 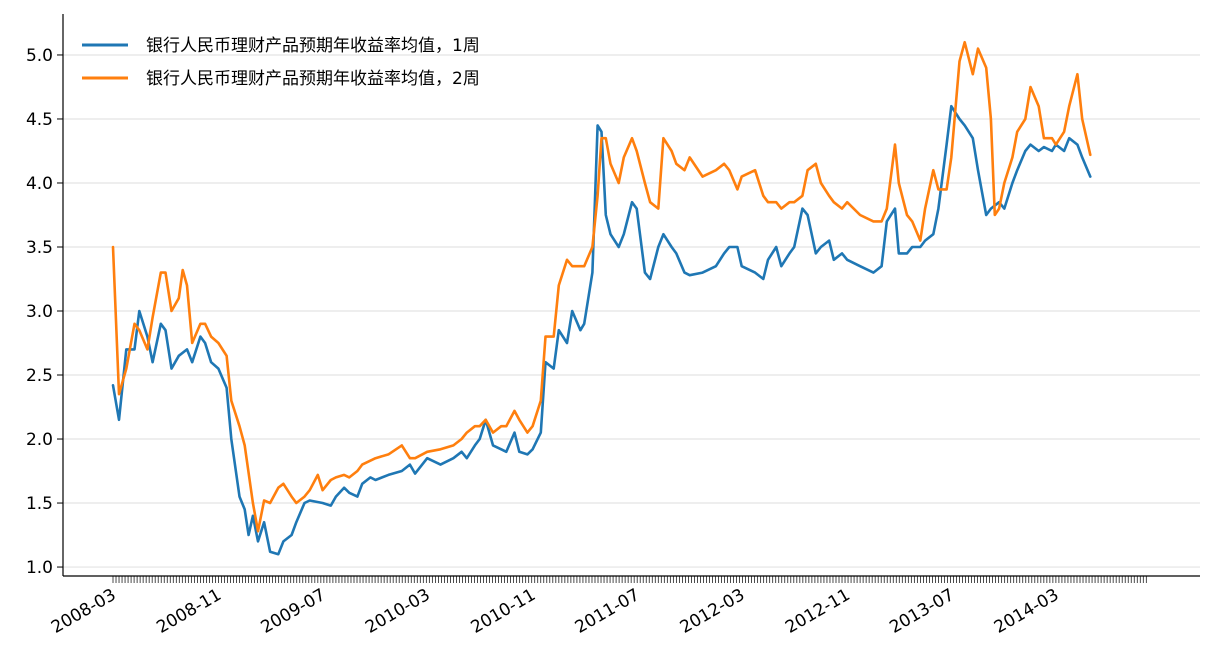 What do you see at coordinates (398, 611) in the screenshot?
I see `x-tick-label: 2010-03` at bounding box center [398, 611].